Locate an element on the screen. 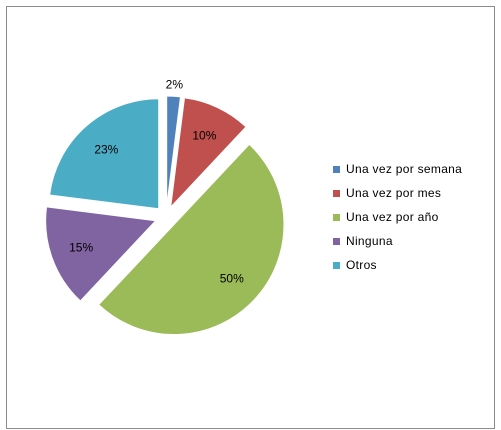  legend-item: Una vez por mes is located at coordinates (397, 193).